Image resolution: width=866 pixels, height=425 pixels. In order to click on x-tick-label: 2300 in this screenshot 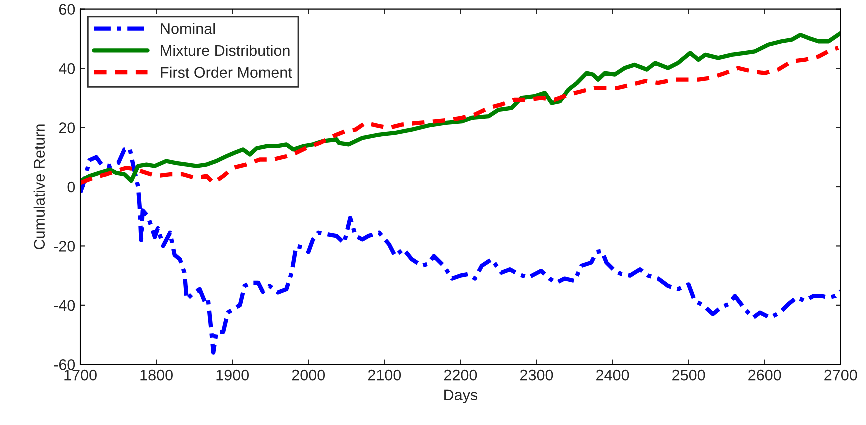, I will do `click(537, 375)`.